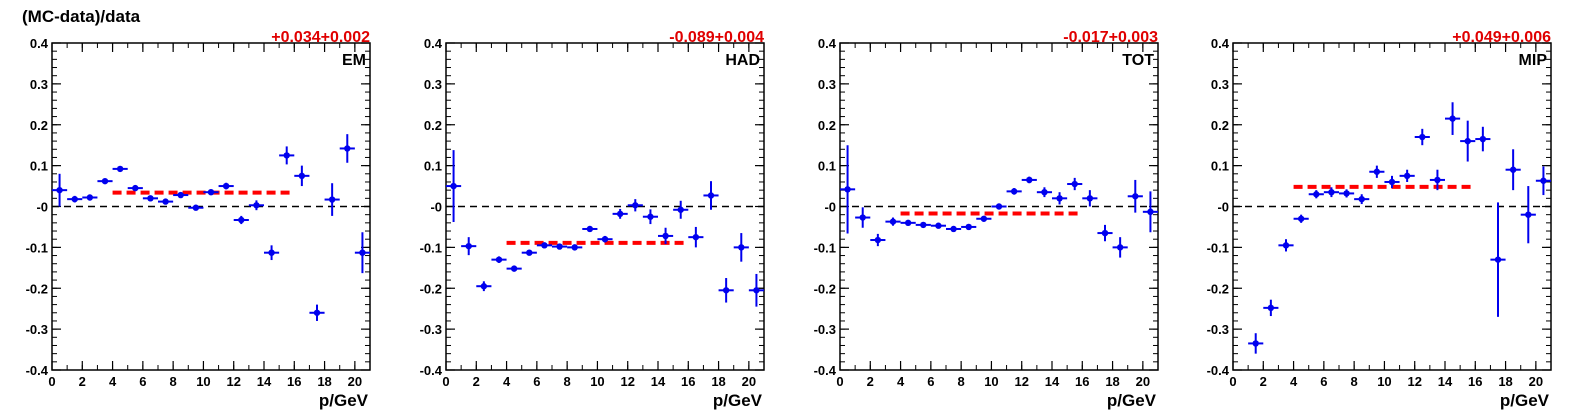 The width and height of the screenshot is (1575, 419). Describe the element at coordinates (1138, 60) in the screenshot. I see `panel-label: TOT` at that location.